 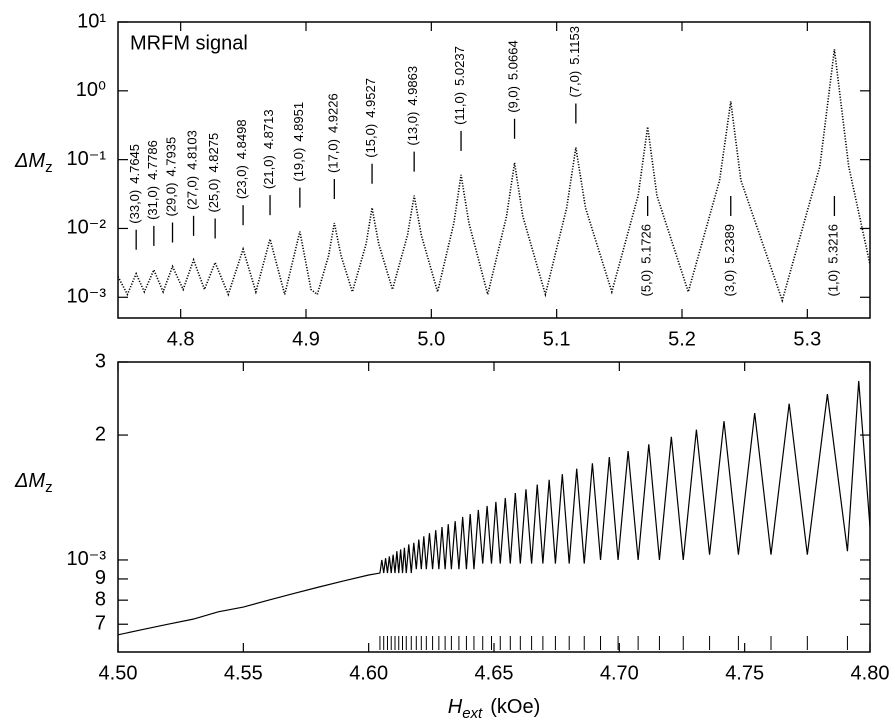 I want to click on mode-index: (31,0), so click(x=152, y=203).